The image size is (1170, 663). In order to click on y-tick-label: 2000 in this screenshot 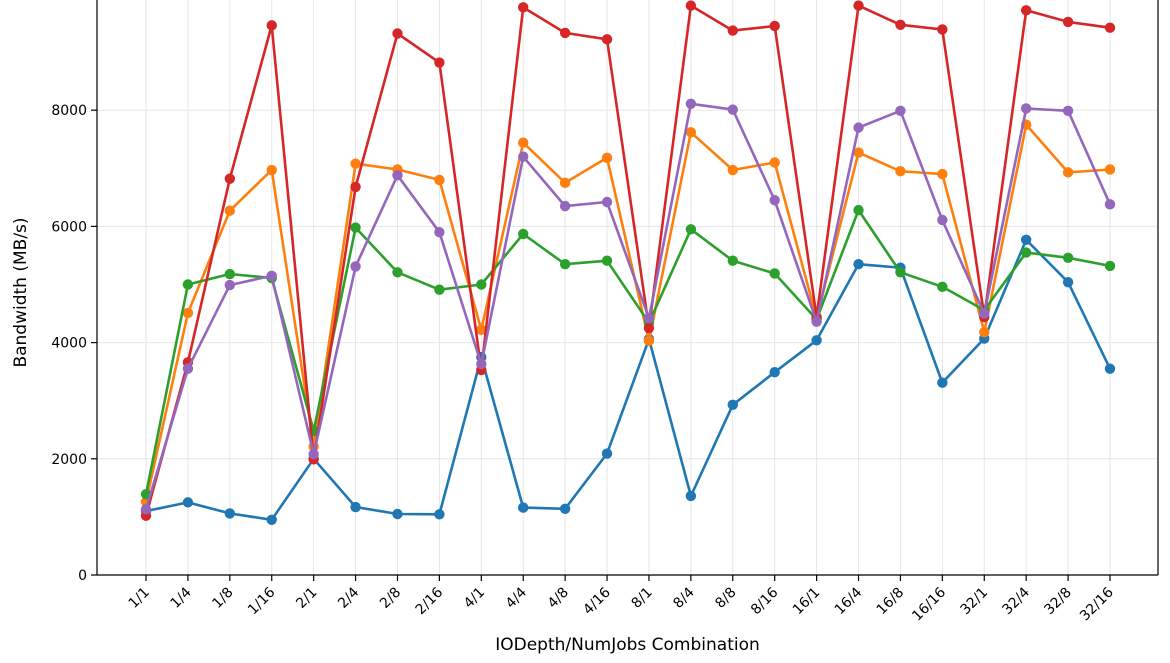, I will do `click(69, 460)`.